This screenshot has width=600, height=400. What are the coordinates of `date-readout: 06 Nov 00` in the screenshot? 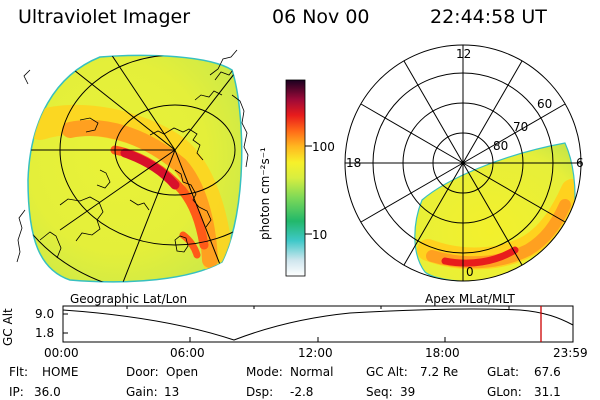 It's located at (321, 17).